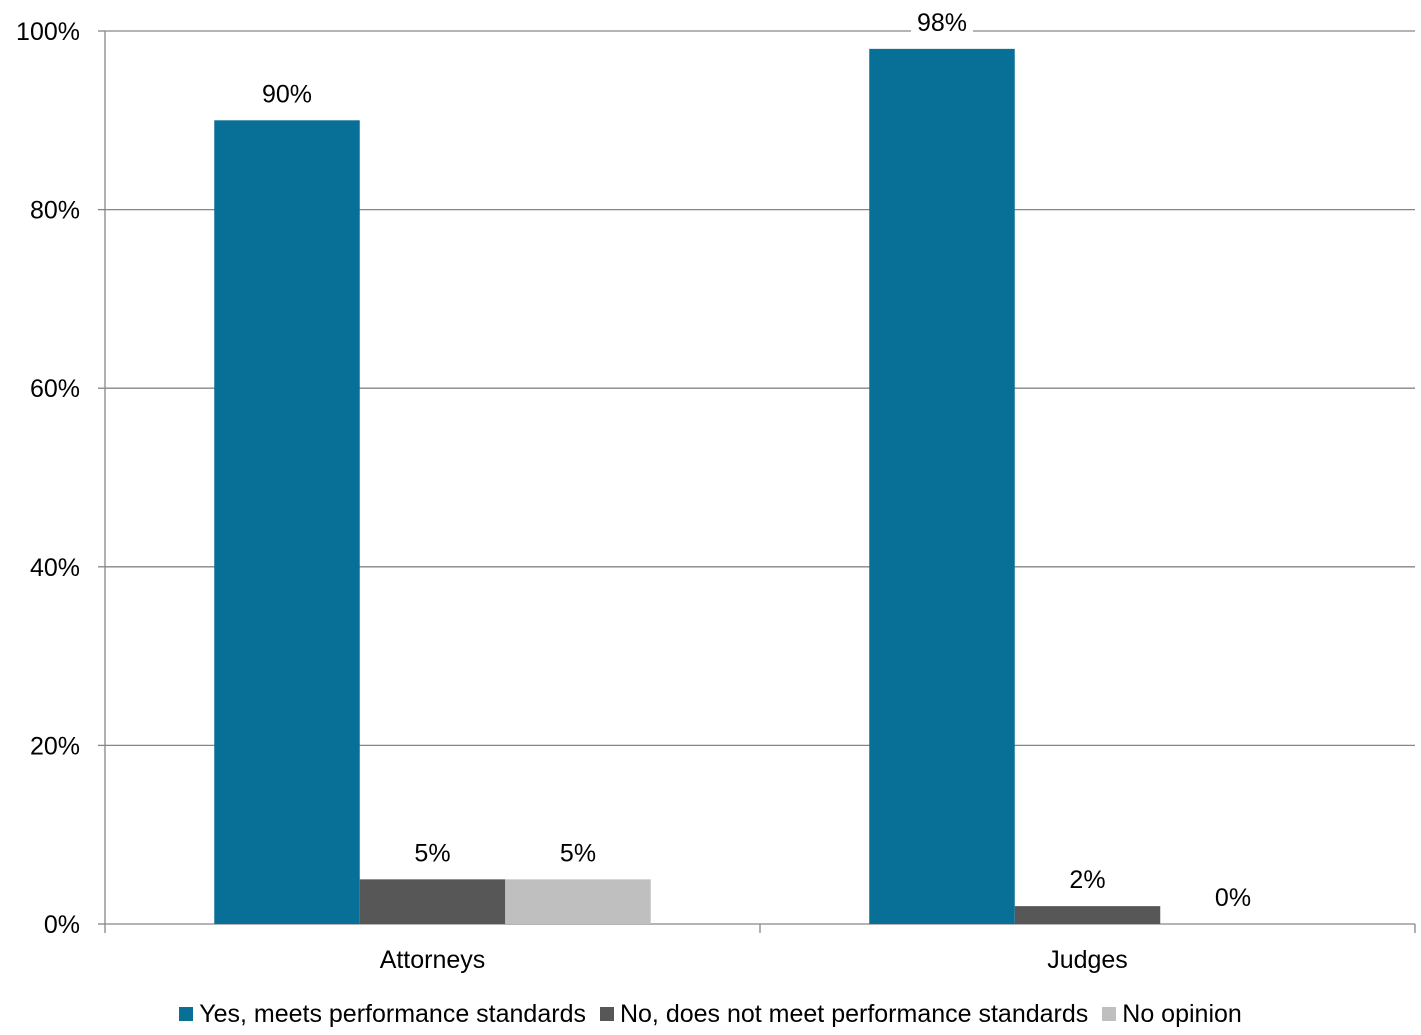  Describe the element at coordinates (1182, 1013) in the screenshot. I see `legend-label-no-opinion: No opinion` at that location.